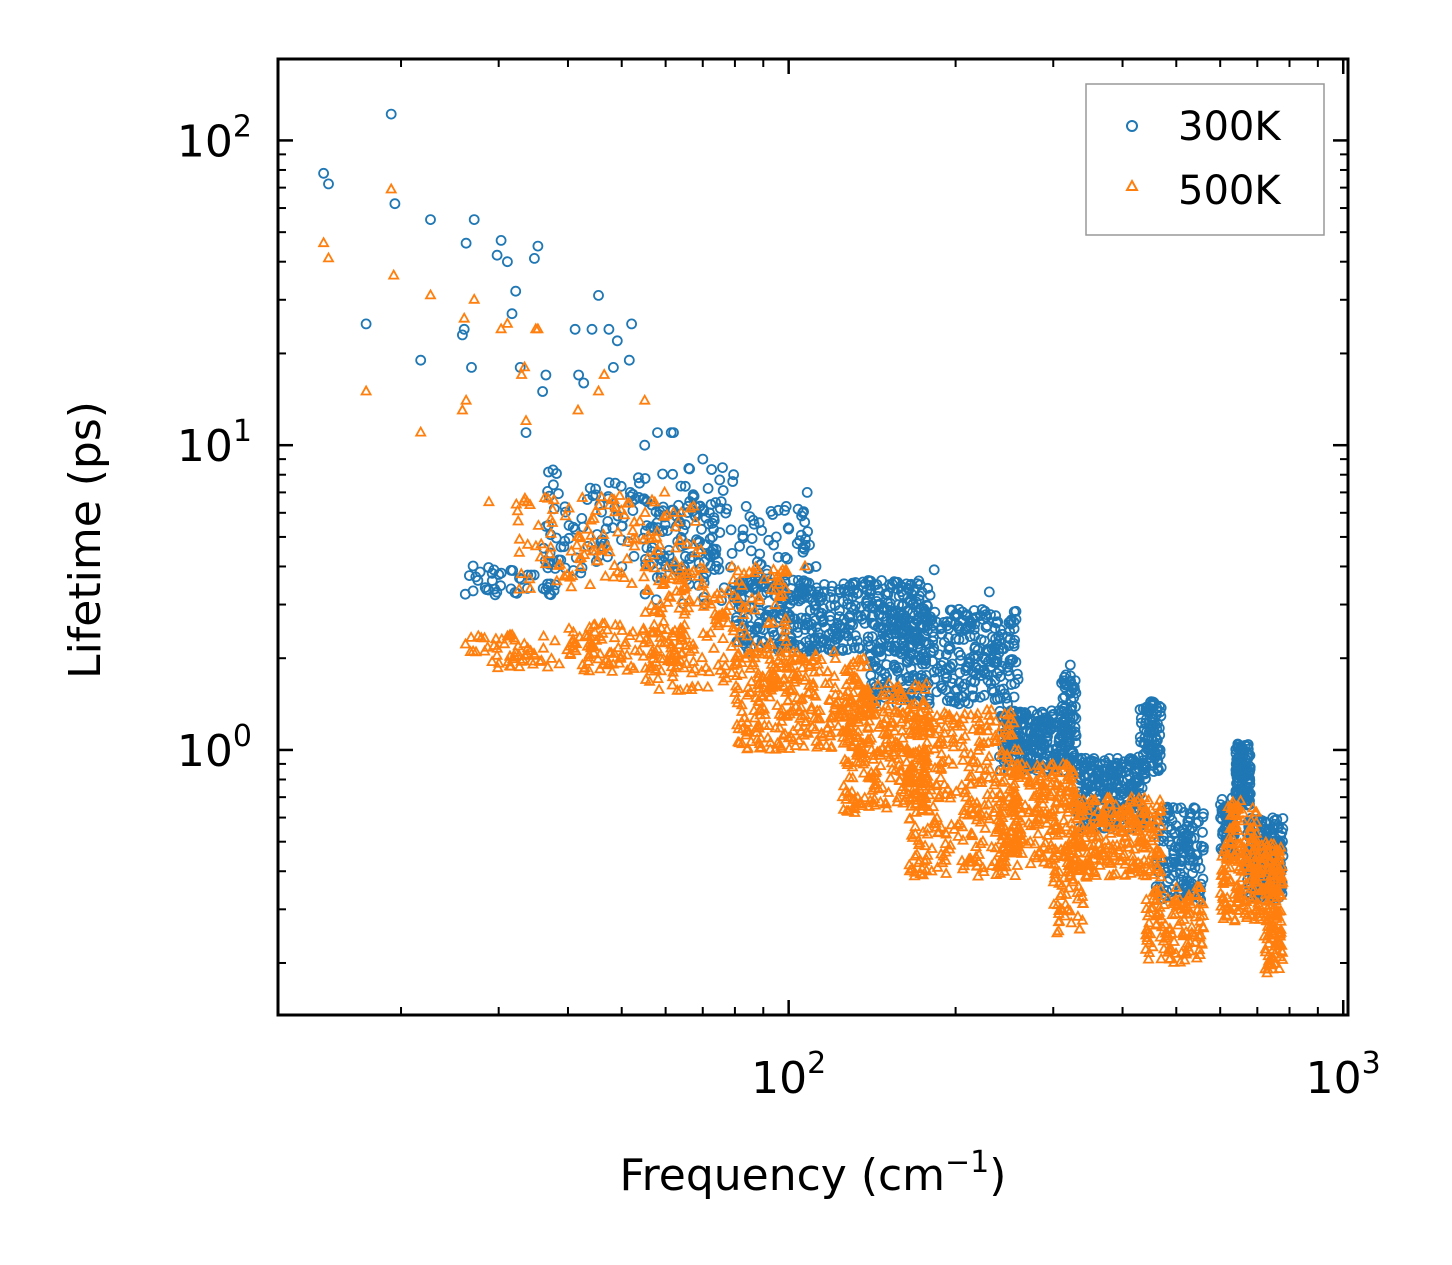  Describe the element at coordinates (85, 540) in the screenshot. I see `y-axis-title: Lifetime (ps)` at that location.